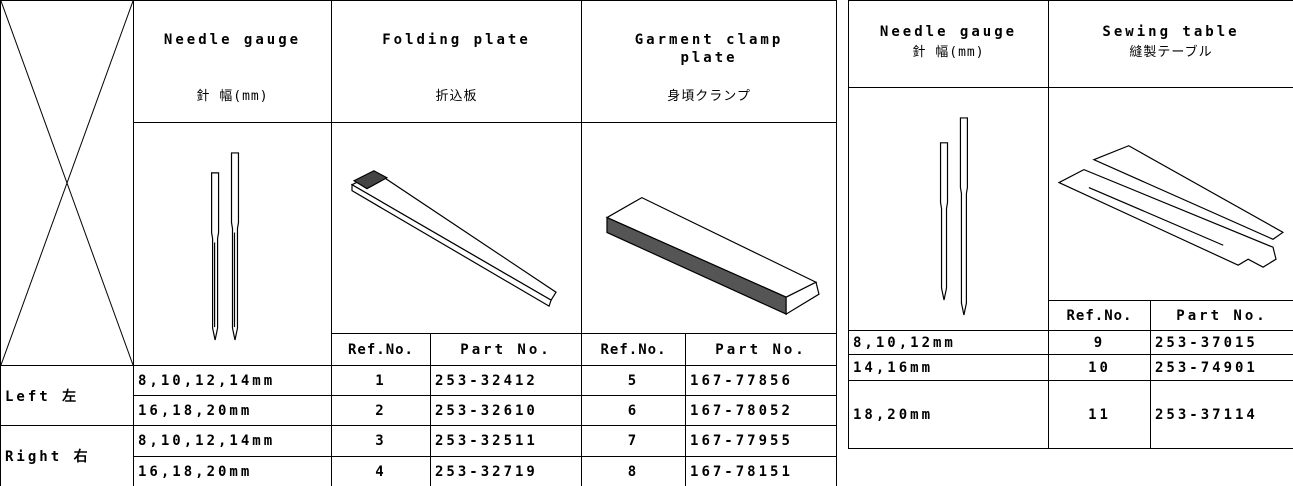  I want to click on sewing-table-illustration, so click(1171, 206).